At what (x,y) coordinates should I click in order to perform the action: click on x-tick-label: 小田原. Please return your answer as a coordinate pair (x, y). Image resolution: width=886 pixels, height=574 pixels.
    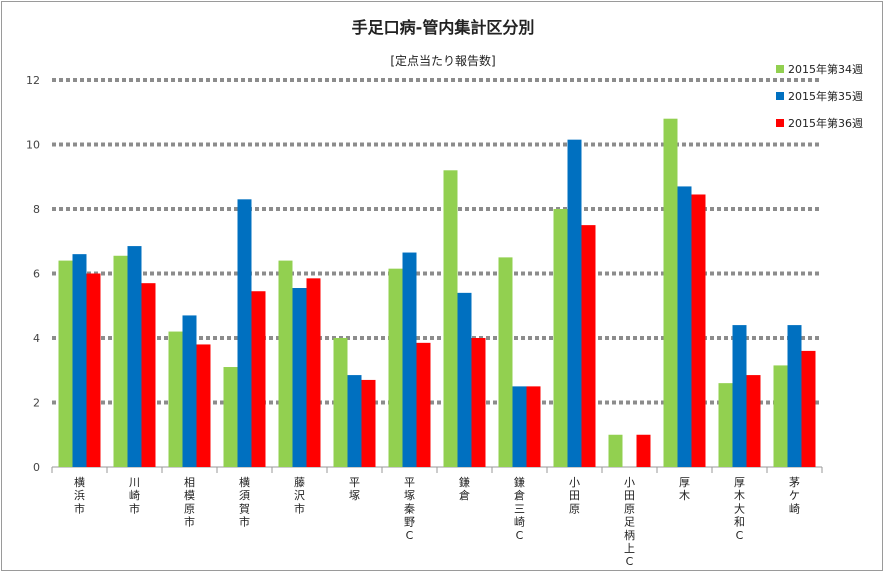
    Looking at the image, I should click on (574, 495).